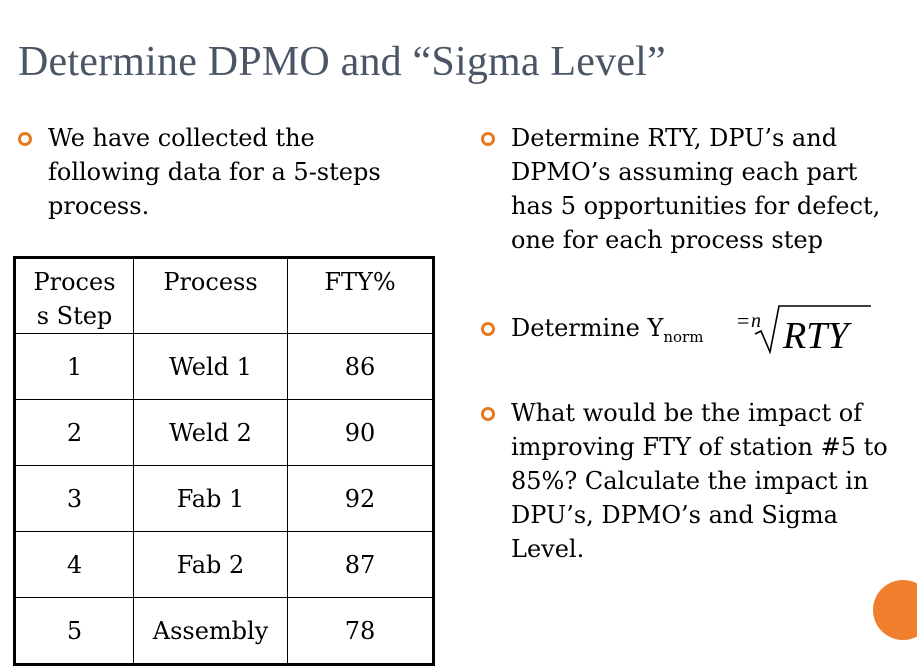 Image resolution: width=917 pixels, height=667 pixels. I want to click on ynorm-prefix: Determine Y, so click(587, 328).